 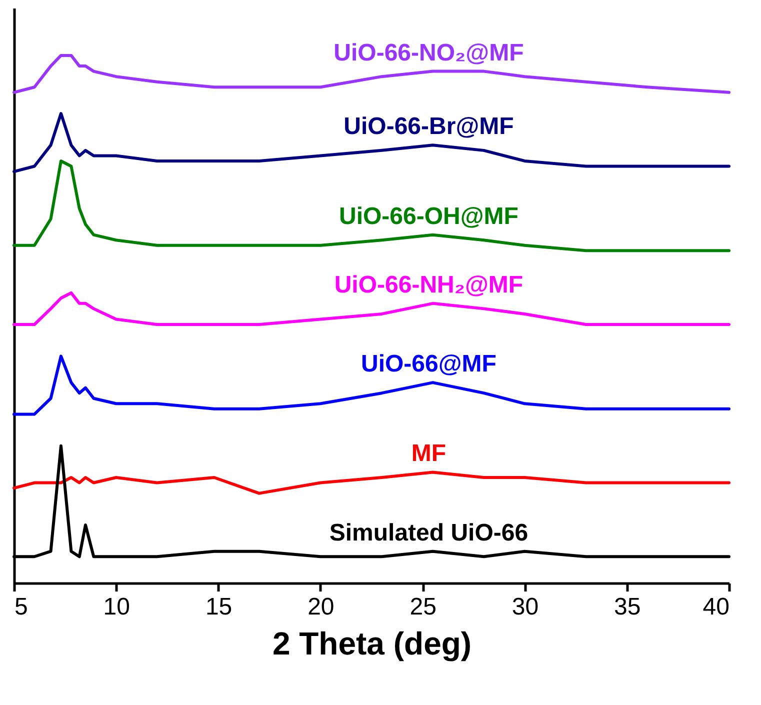 I want to click on x-tick-label: 35, so click(x=627, y=607).